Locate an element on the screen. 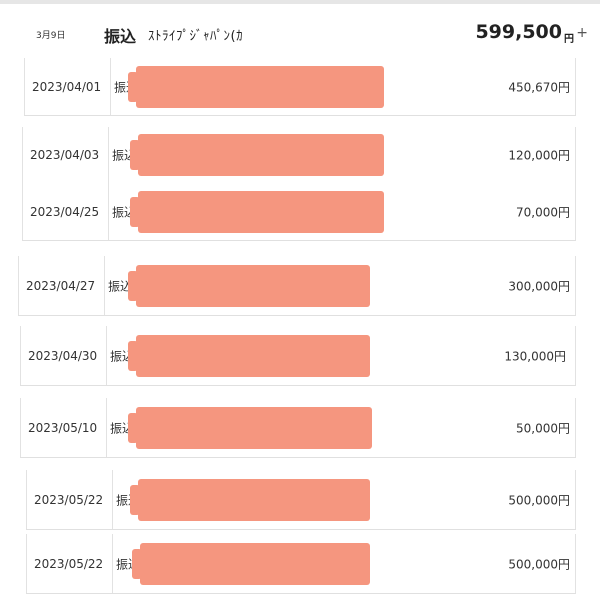 This screenshot has height=600, width=600. header-payee: ｽﾄﾗｲﾌﾟｼﾞｬﾊﾟﾝ(ｶ is located at coordinates (196, 36).